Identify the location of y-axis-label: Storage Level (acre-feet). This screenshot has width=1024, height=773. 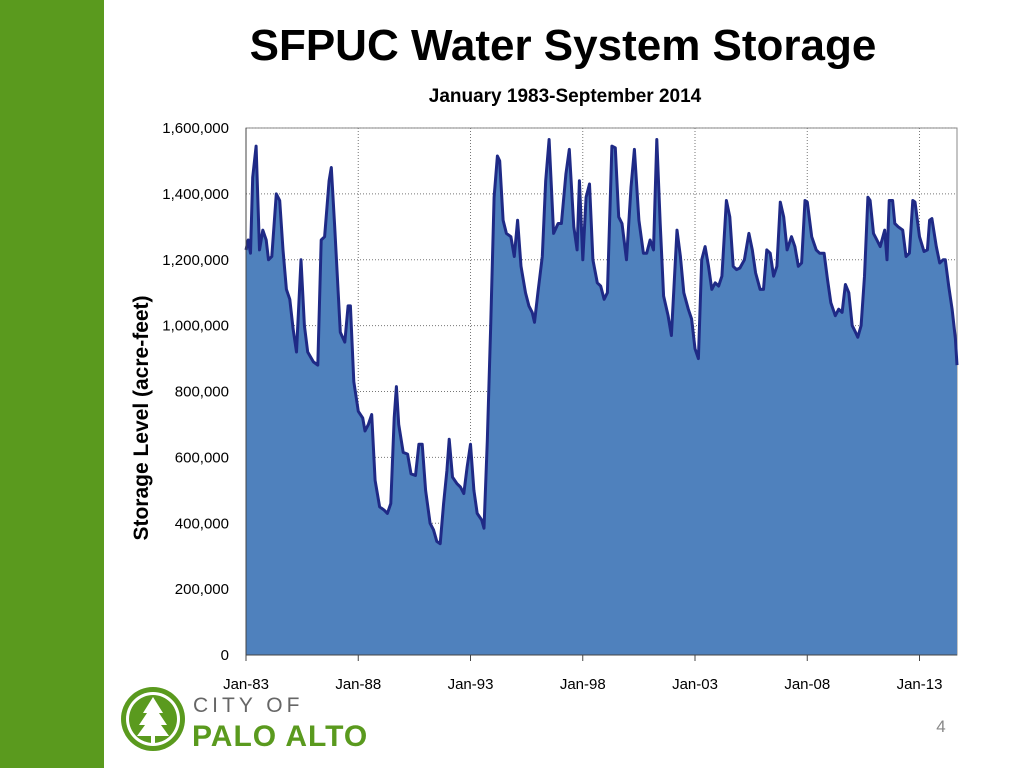
(141, 417).